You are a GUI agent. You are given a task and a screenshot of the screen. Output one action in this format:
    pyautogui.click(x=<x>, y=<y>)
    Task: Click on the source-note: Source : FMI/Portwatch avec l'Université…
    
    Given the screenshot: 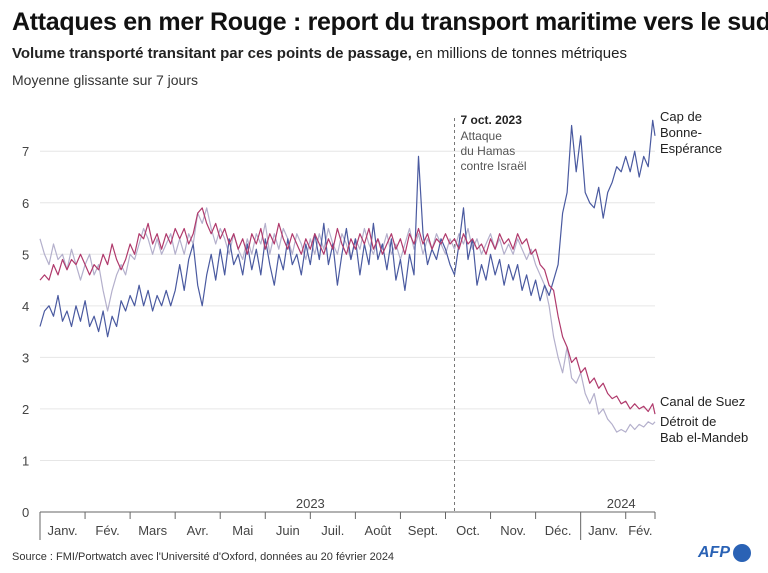 What is the action you would take?
    pyautogui.click(x=203, y=557)
    